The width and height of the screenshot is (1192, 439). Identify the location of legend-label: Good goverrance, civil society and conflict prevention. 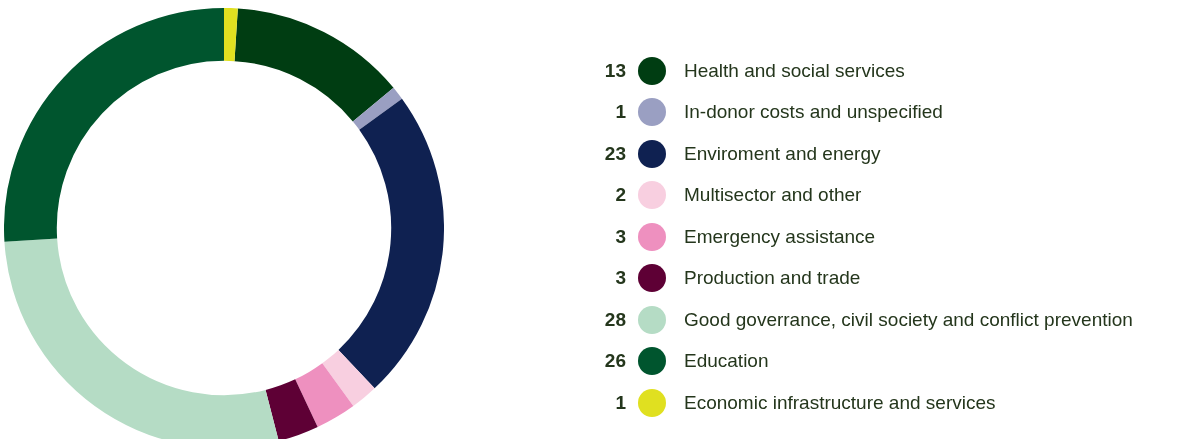
(908, 319).